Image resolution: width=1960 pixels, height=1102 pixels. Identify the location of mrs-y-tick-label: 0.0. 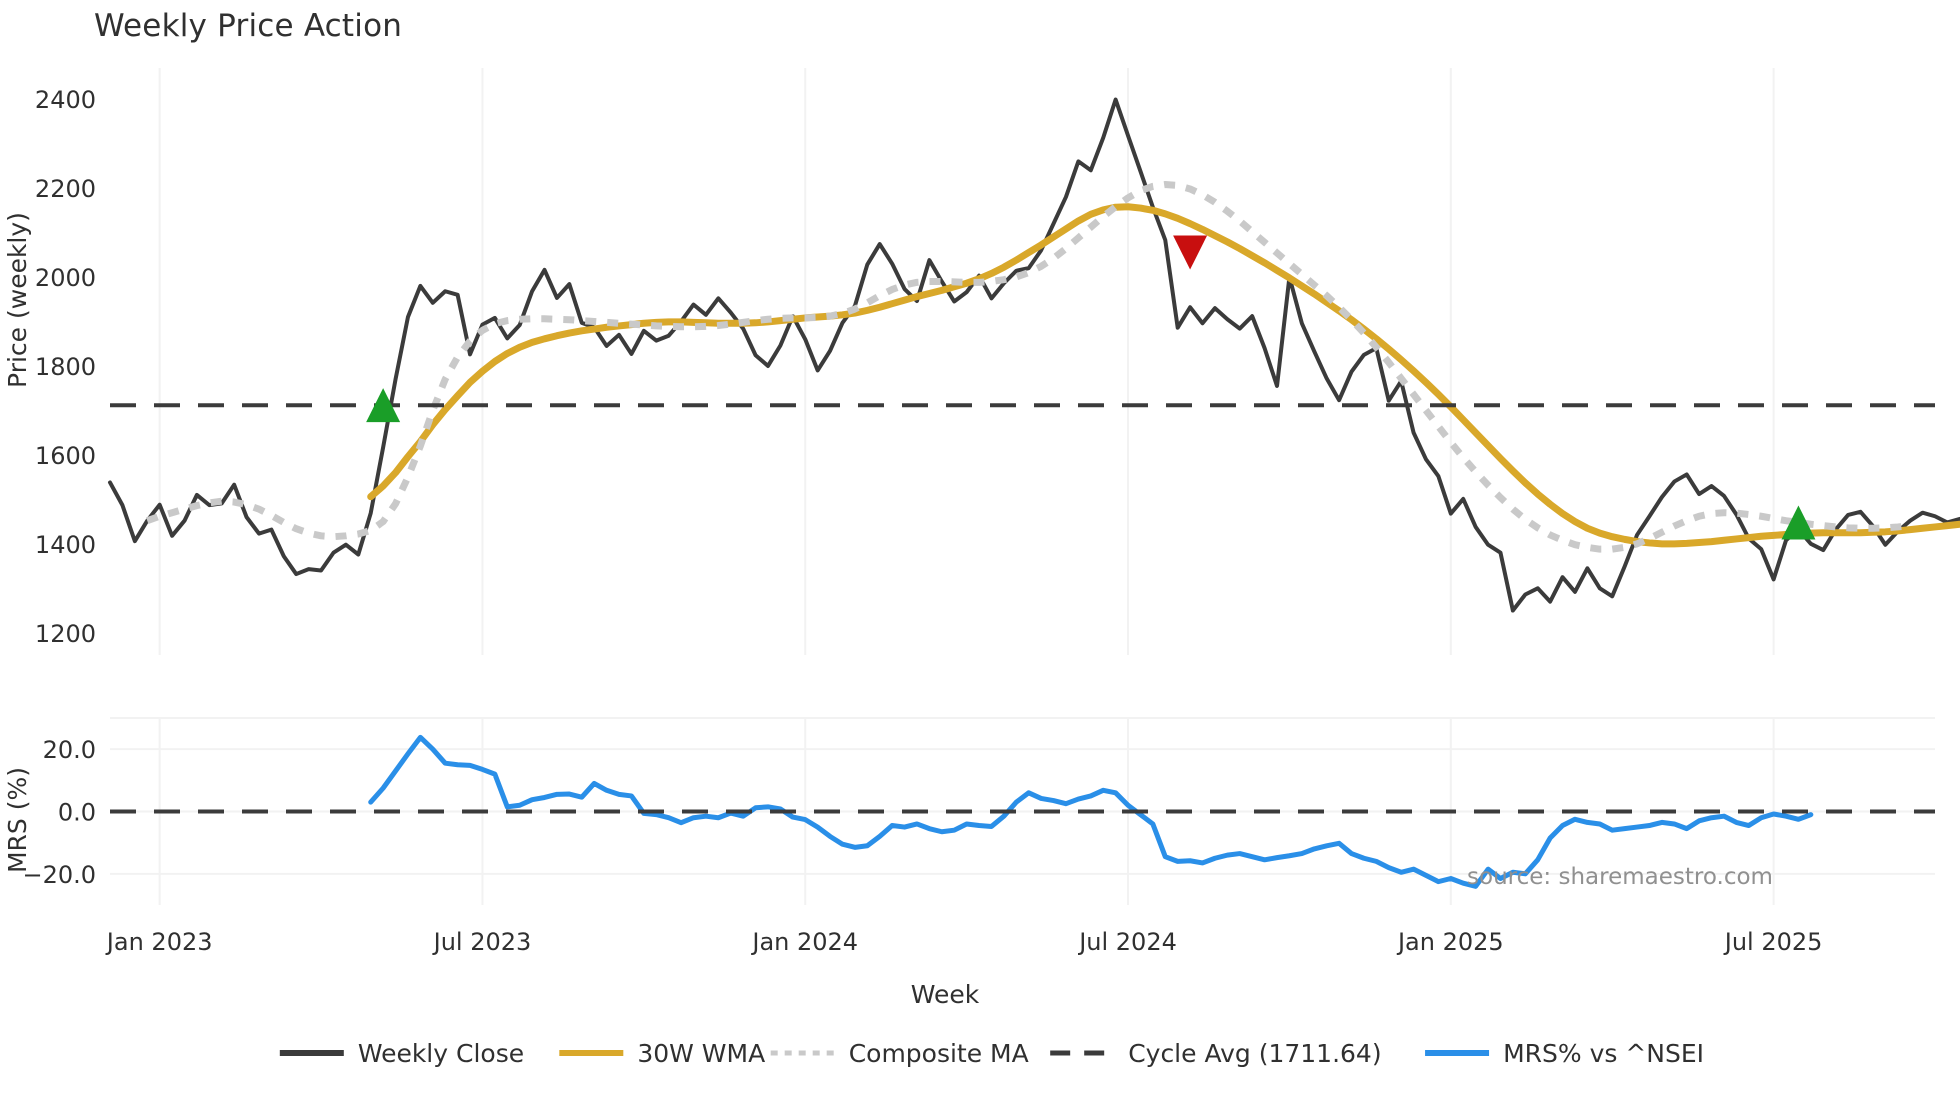
(77, 813).